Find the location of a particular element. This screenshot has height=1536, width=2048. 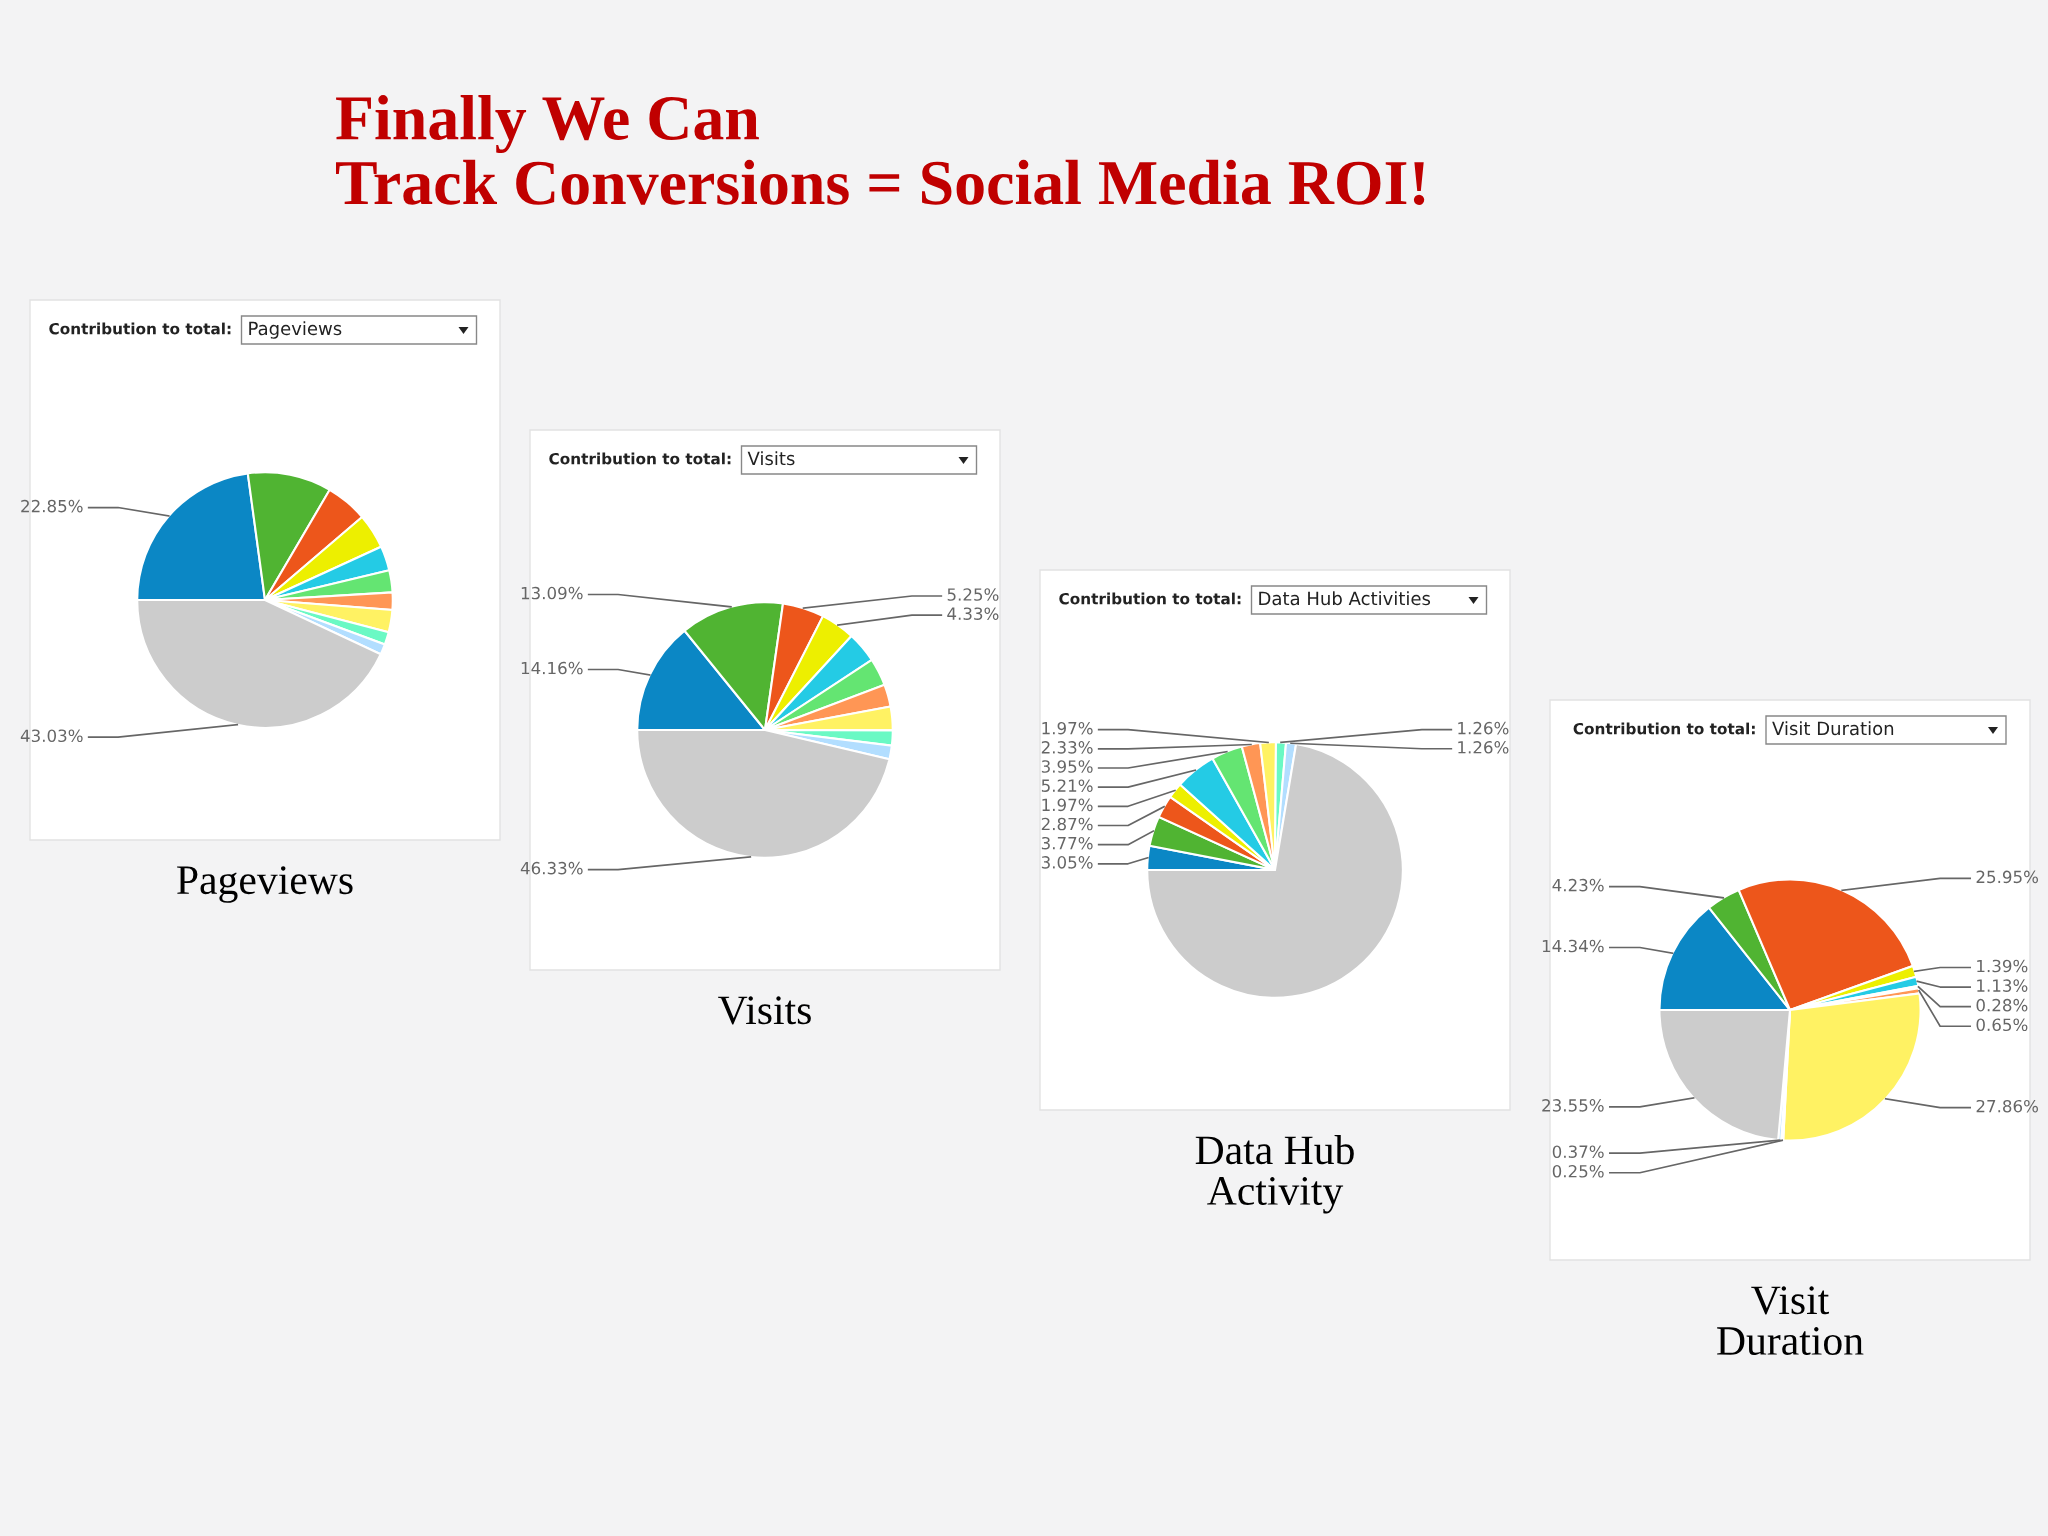

text: Visit Duration is located at coordinates (1790, 1320).